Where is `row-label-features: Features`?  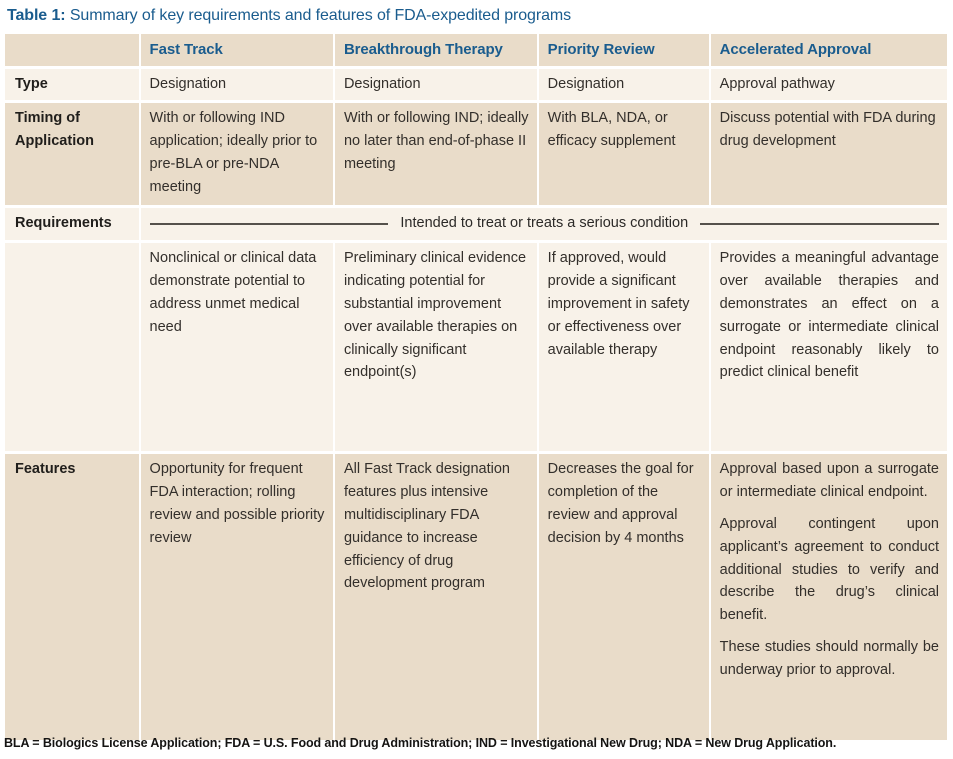
row-label-features: Features is located at coordinates (72, 596).